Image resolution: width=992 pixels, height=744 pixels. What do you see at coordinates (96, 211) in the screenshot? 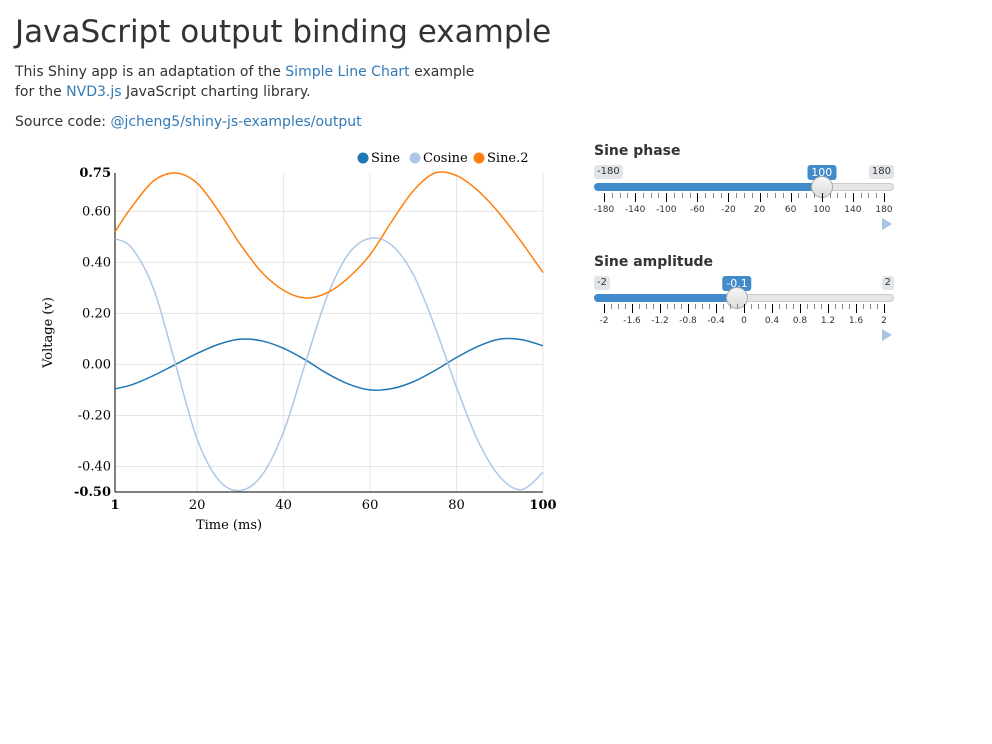
I see `y-tick-label: 0.60` at bounding box center [96, 211].